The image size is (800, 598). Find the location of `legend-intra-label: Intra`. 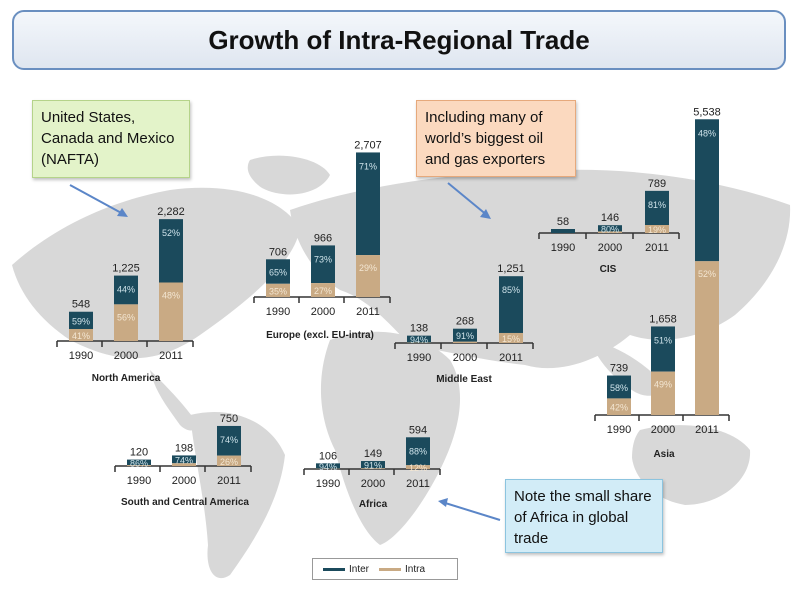

legend-intra-label: Intra is located at coordinates (415, 569).